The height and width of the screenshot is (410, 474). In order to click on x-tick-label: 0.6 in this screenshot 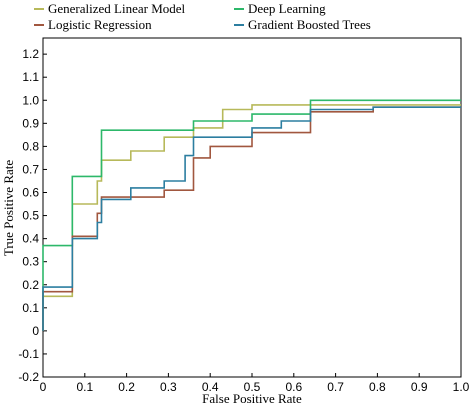, I will do `click(293, 387)`.